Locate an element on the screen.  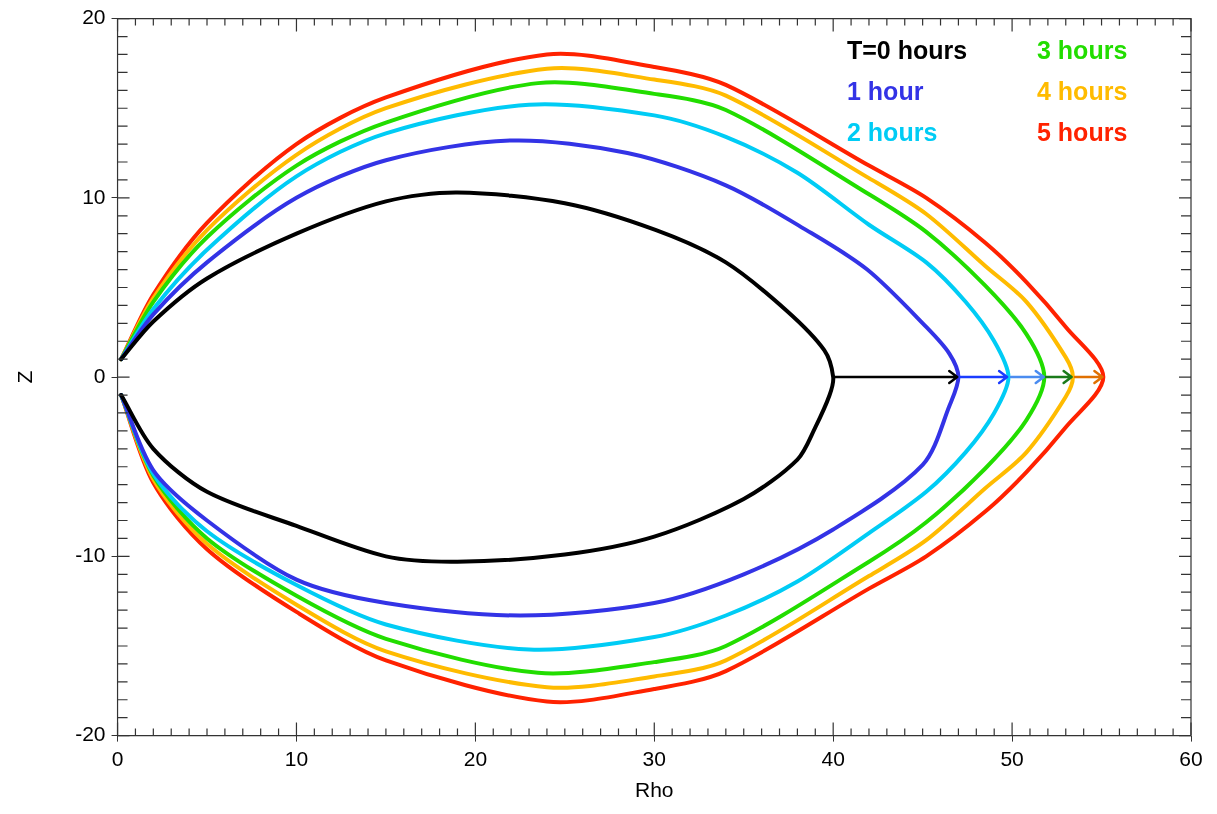
y-axis-title: Z is located at coordinates (25, 377).